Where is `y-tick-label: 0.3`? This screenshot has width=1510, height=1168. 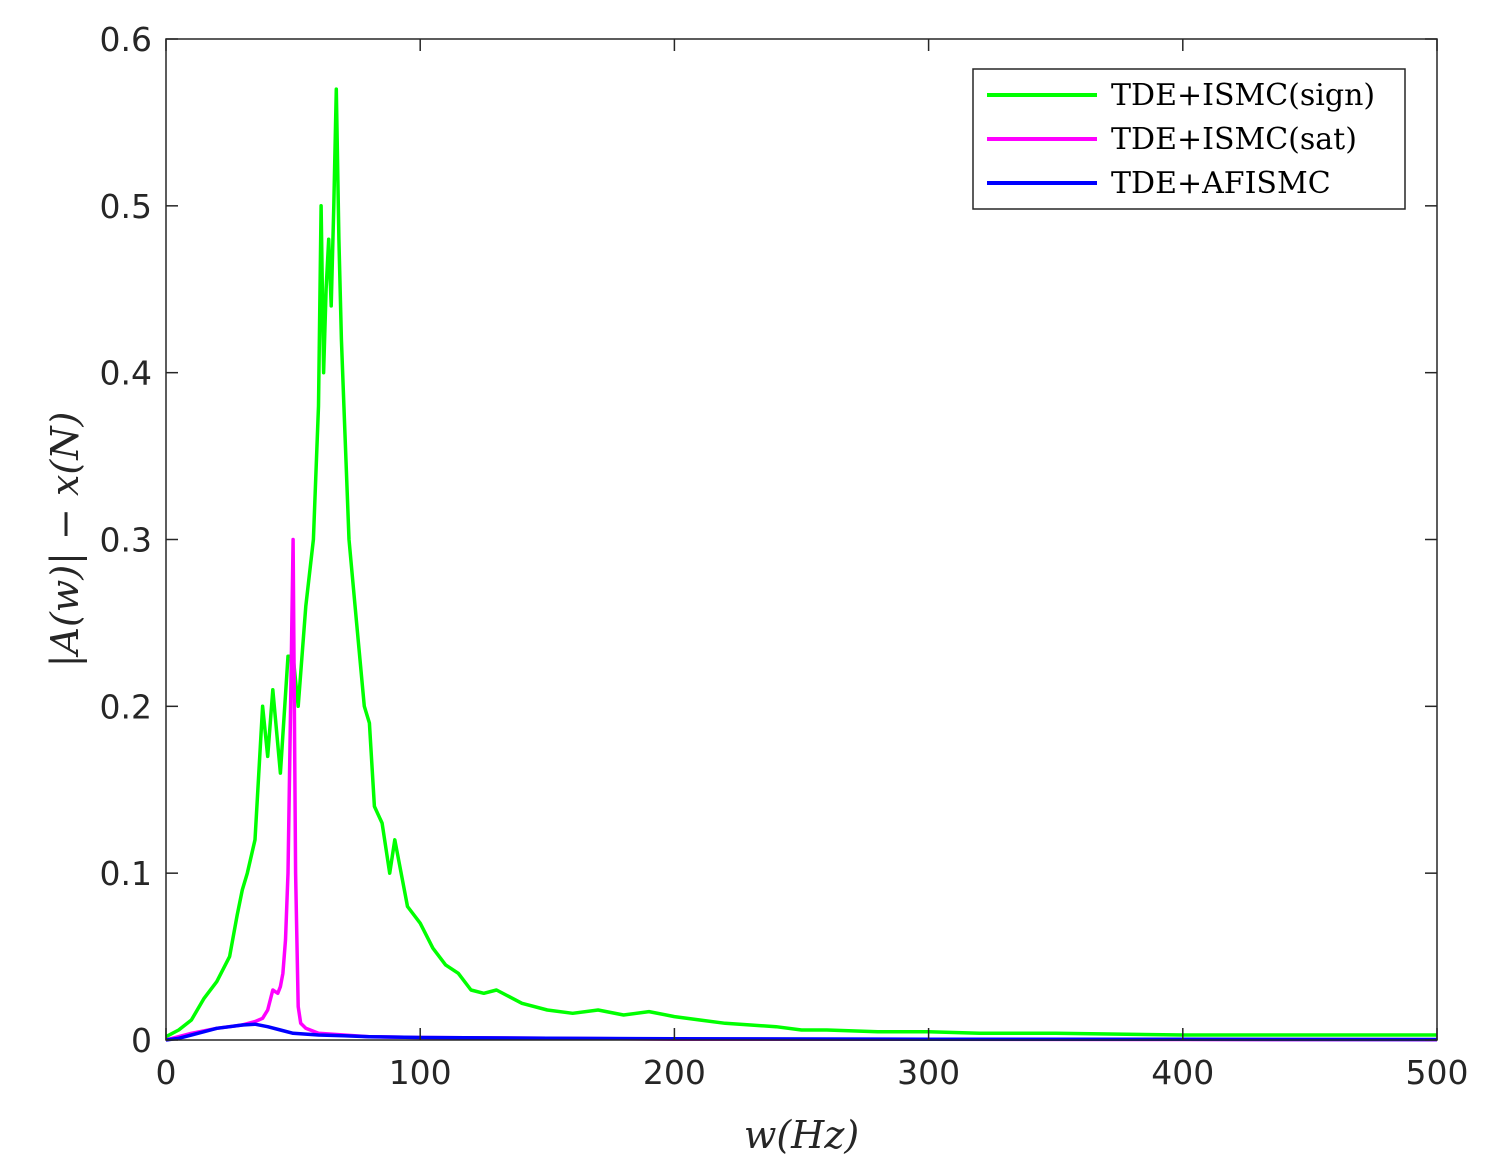 y-tick-label: 0.3 is located at coordinates (126, 540).